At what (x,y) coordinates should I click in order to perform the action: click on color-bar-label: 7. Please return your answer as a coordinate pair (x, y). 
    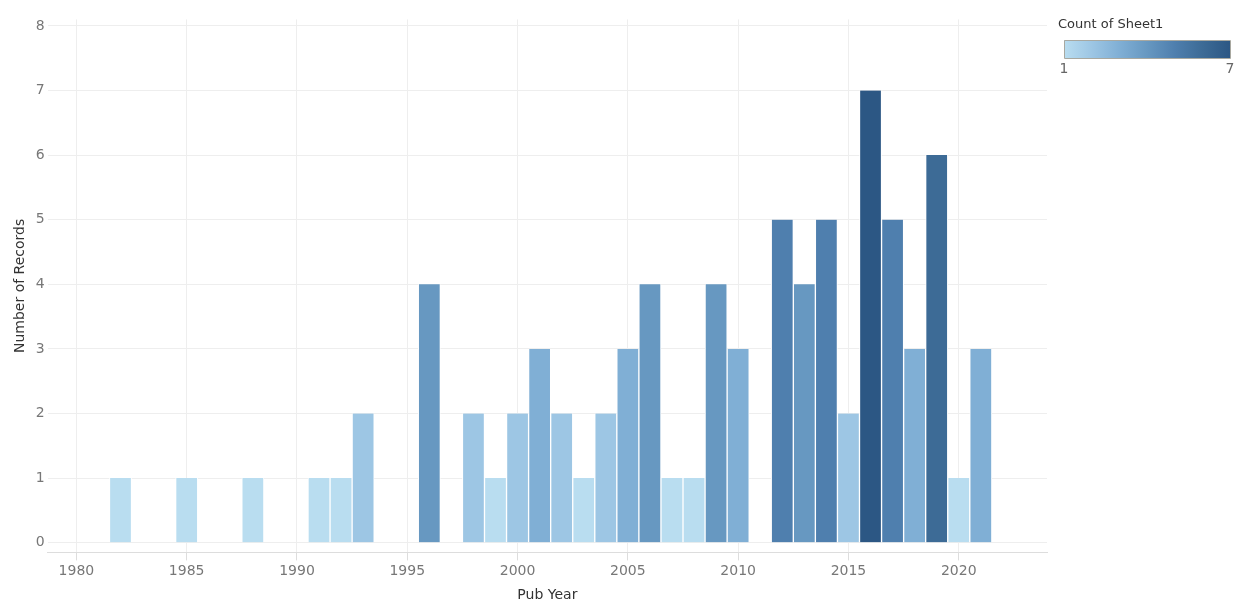
    Looking at the image, I should click on (1230, 67).